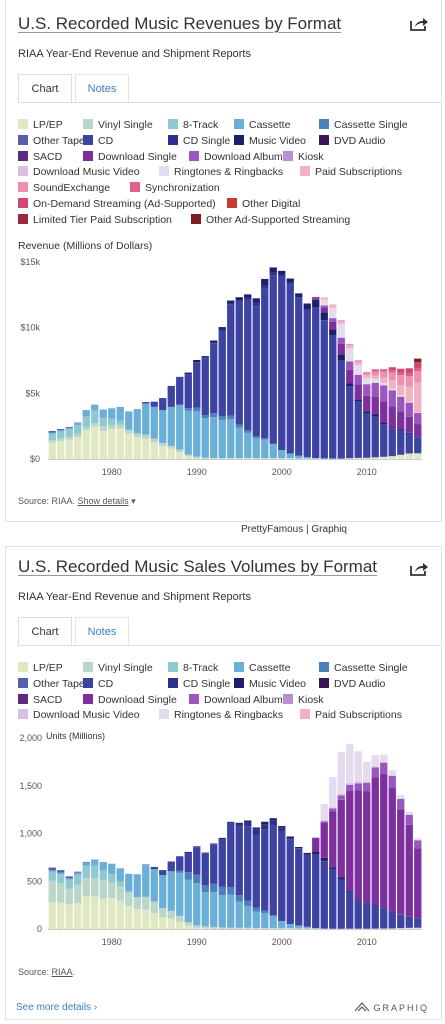 This screenshot has width=445, height=1024. I want to click on legend-item: DVD Audio, so click(352, 141).